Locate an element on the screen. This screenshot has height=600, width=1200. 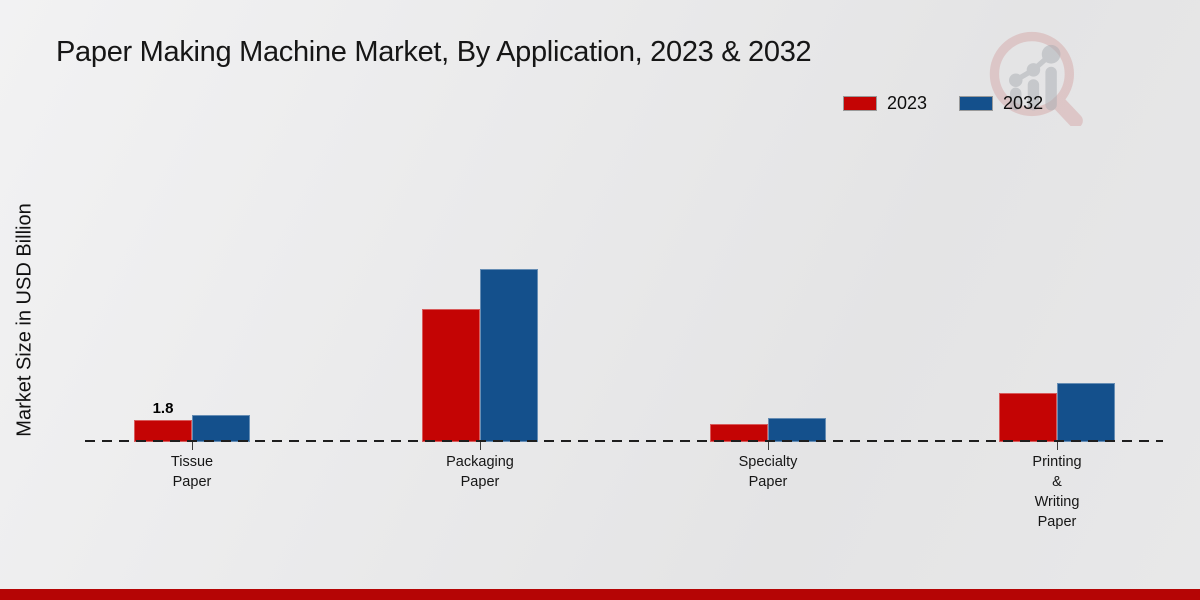
bar-2023-tissue-paper is located at coordinates (163, 431).